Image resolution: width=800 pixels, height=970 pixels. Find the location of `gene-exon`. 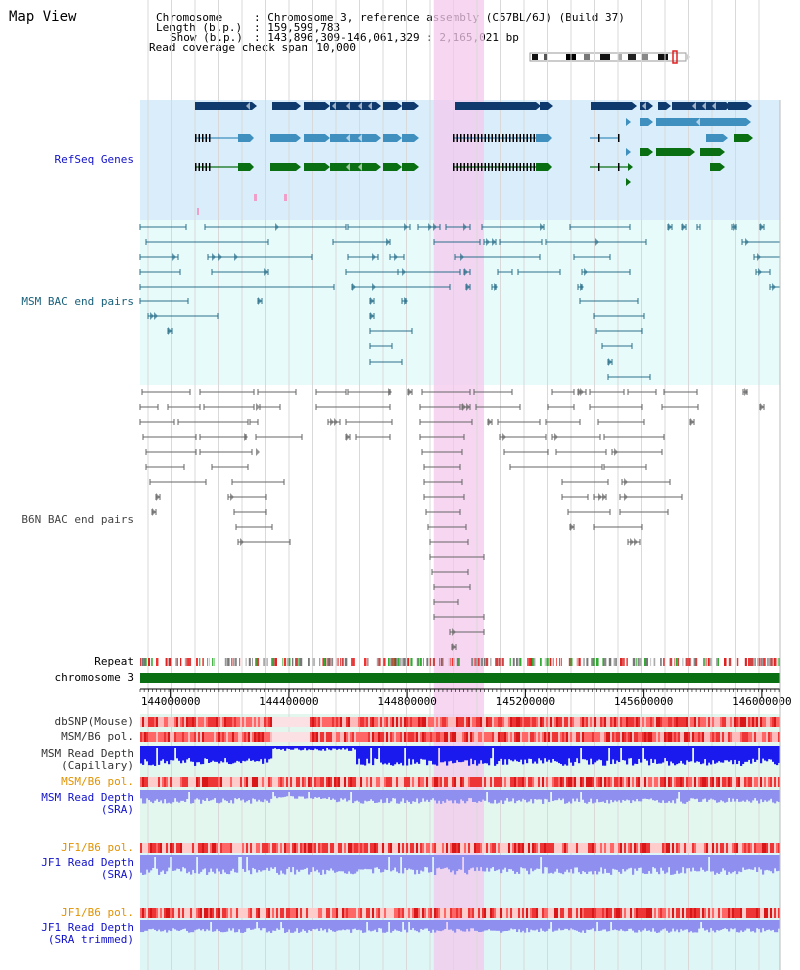

gene-exon is located at coordinates (482, 167).